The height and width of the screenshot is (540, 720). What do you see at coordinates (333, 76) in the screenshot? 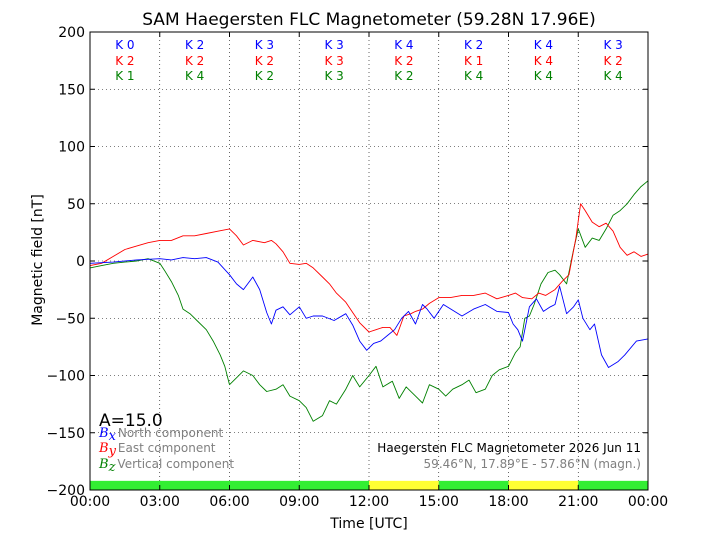
I see `k-index-z: K 3` at bounding box center [333, 76].